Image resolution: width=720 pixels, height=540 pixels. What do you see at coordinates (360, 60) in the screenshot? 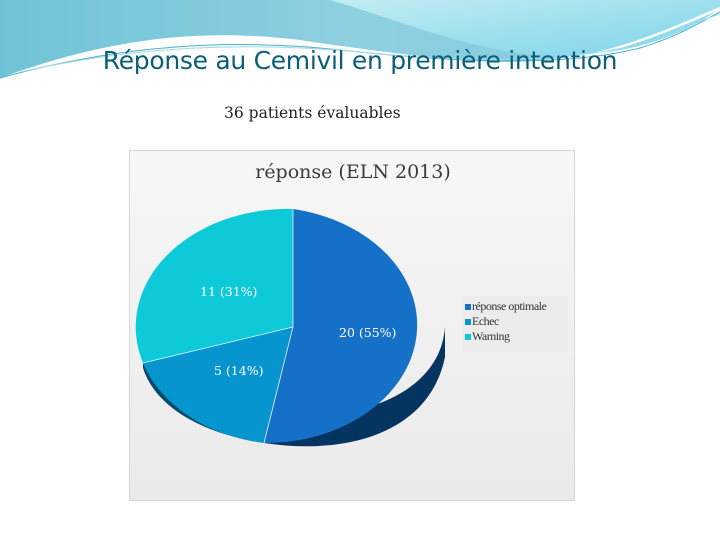
I see `slide-title: Réponse au Cemivil en première intention` at bounding box center [360, 60].